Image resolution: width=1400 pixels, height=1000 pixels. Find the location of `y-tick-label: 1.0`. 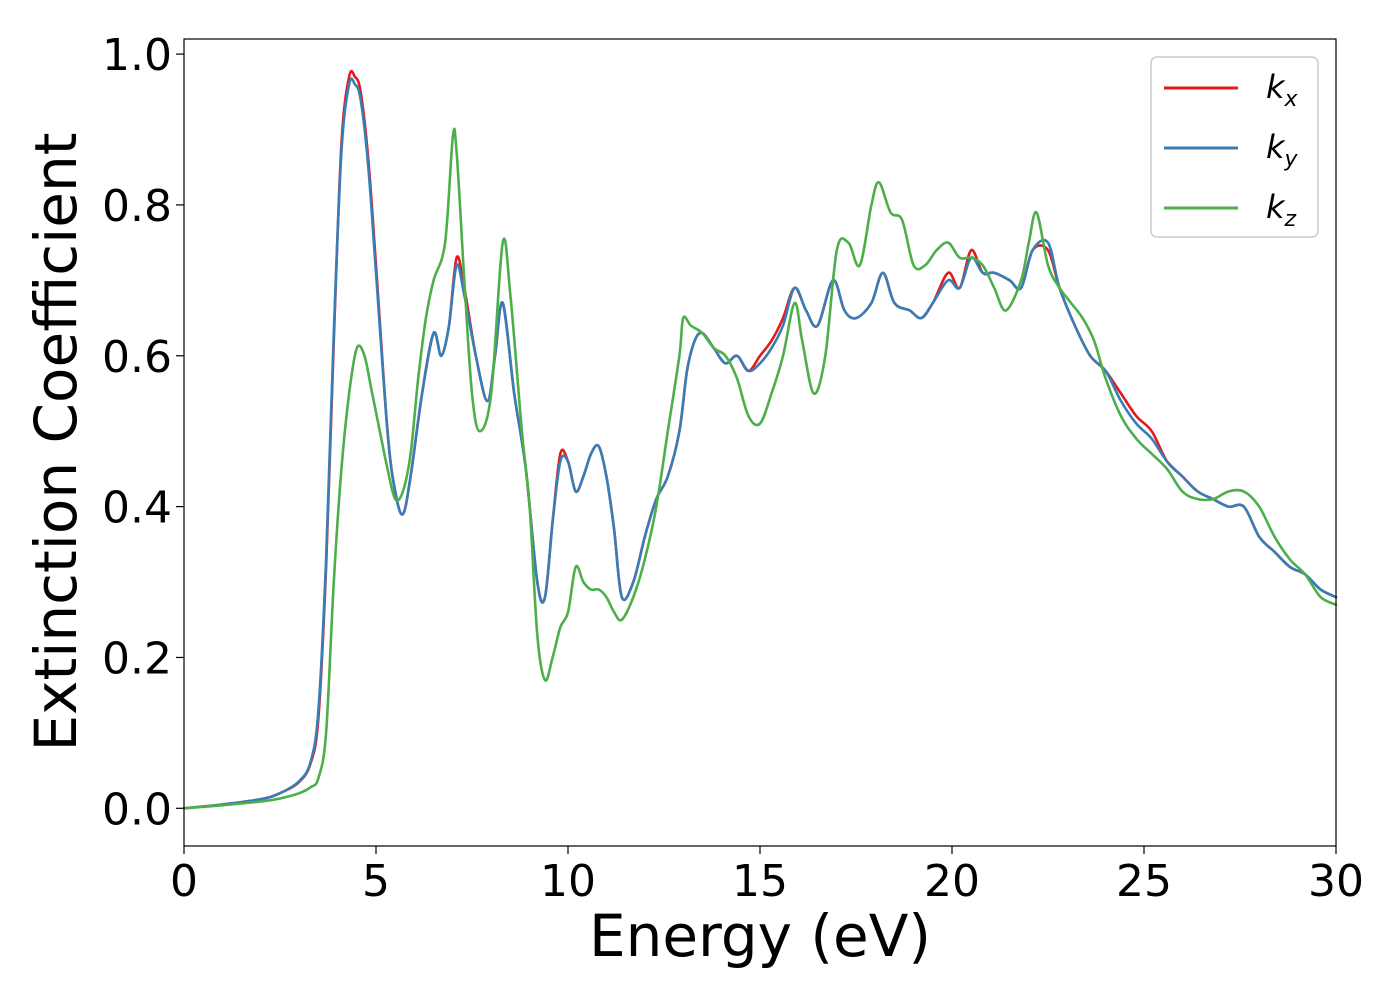

y-tick-label: 1.0 is located at coordinates (137, 55).